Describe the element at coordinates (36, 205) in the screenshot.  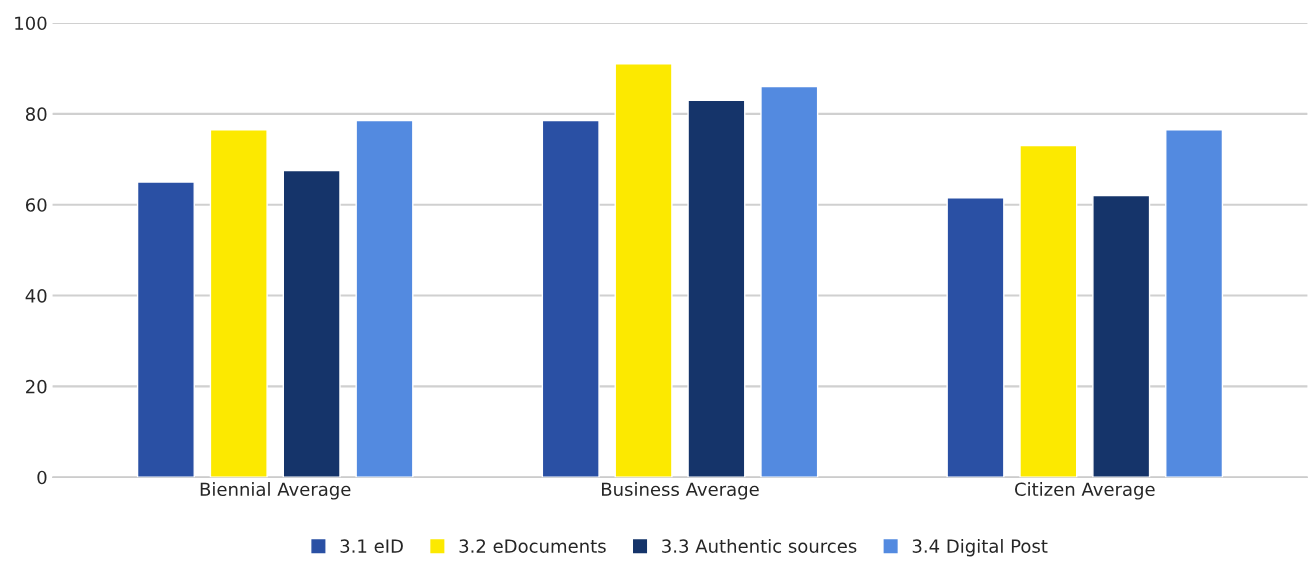
I see `y-tick-label: 60` at that location.